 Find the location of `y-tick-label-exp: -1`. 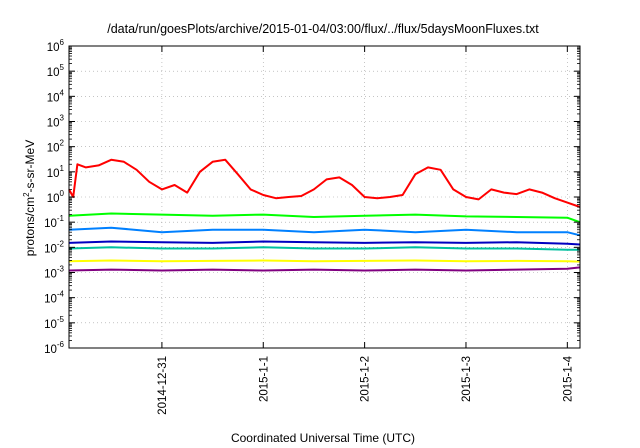

y-tick-label-exp: -1 is located at coordinates (61, 218).